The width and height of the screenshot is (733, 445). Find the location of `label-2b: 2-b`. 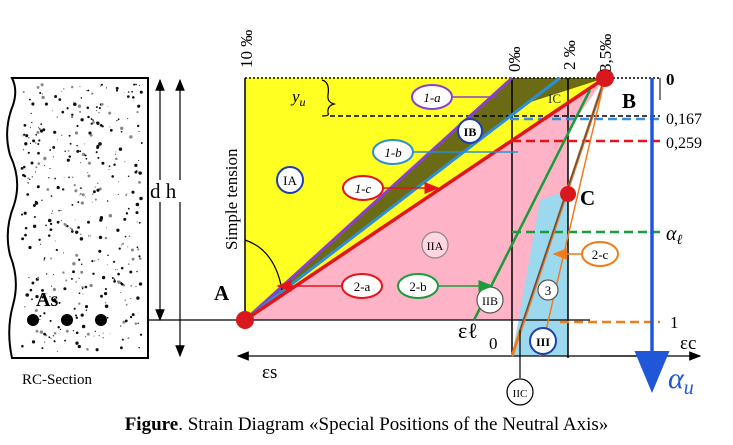

label-2b: 2-b is located at coordinates (445, 286).